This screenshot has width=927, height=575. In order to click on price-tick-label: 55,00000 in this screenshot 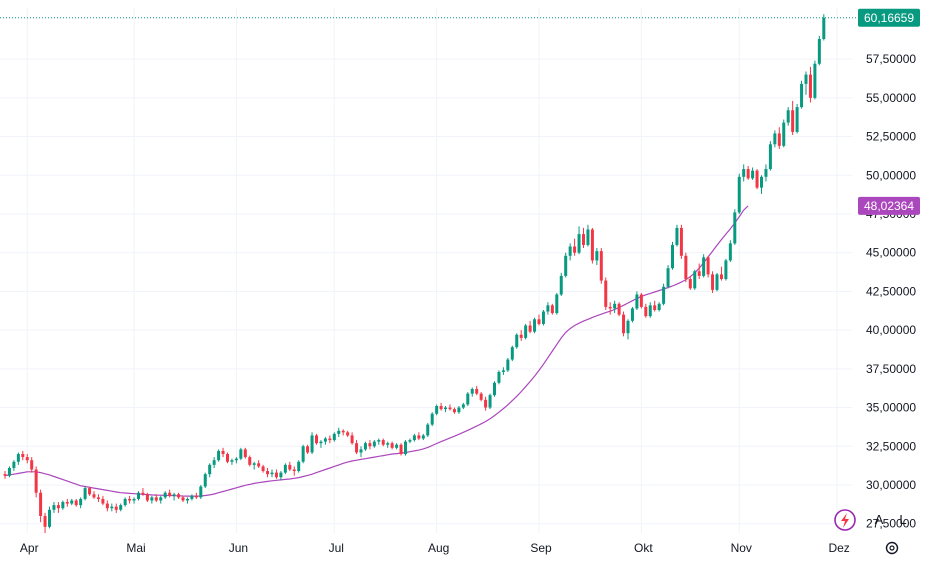, I will do `click(891, 98)`.